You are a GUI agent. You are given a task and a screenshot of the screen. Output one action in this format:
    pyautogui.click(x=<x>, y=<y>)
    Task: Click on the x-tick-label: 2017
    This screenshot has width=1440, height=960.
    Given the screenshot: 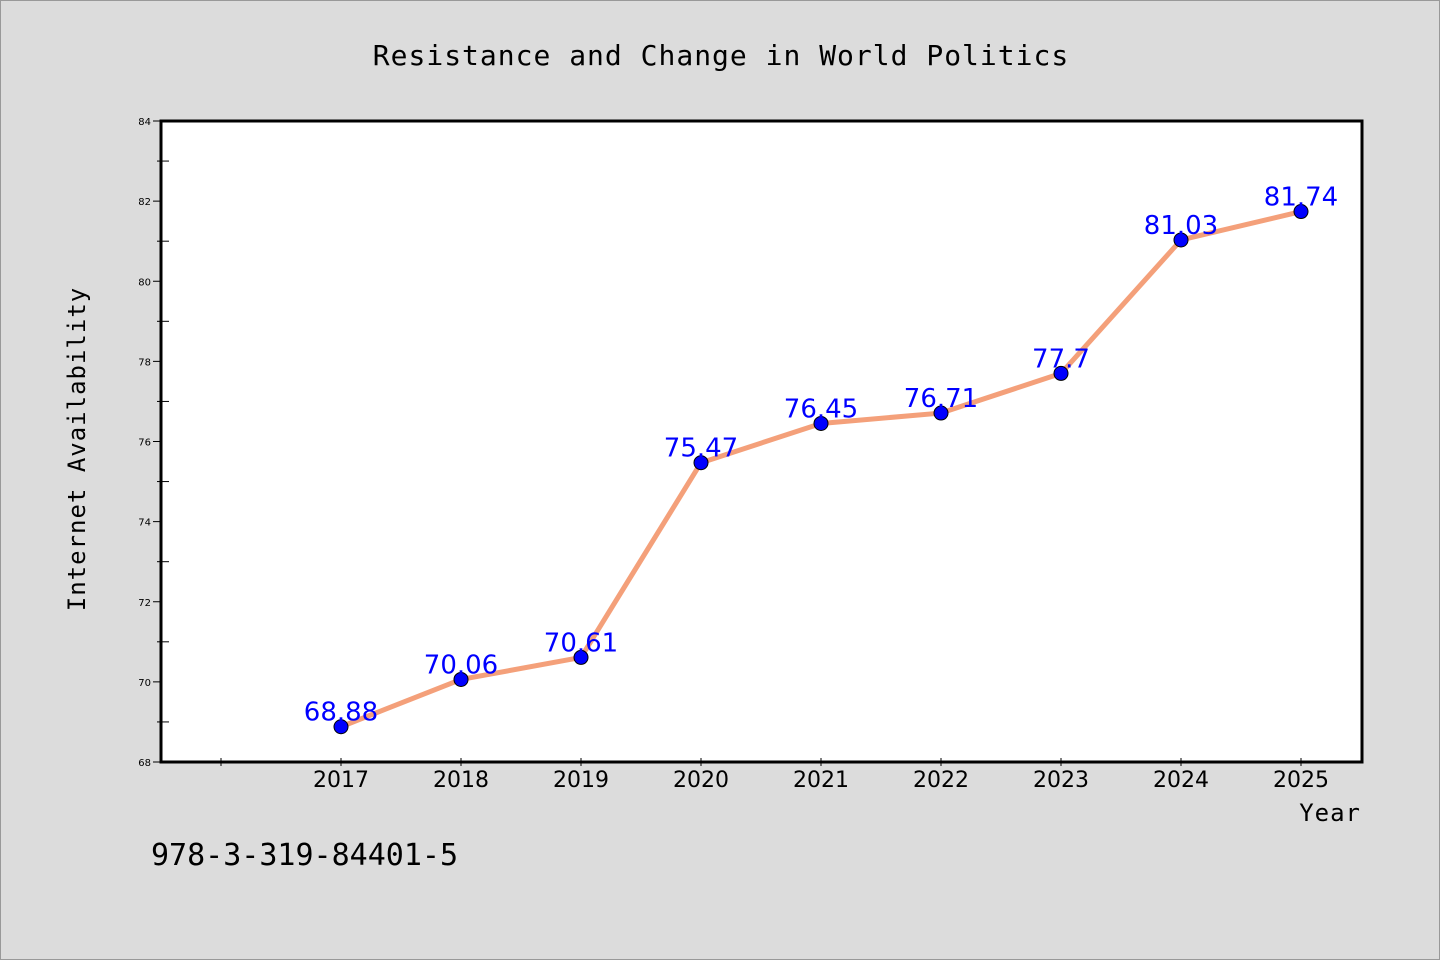 What is the action you would take?
    pyautogui.click(x=341, y=780)
    